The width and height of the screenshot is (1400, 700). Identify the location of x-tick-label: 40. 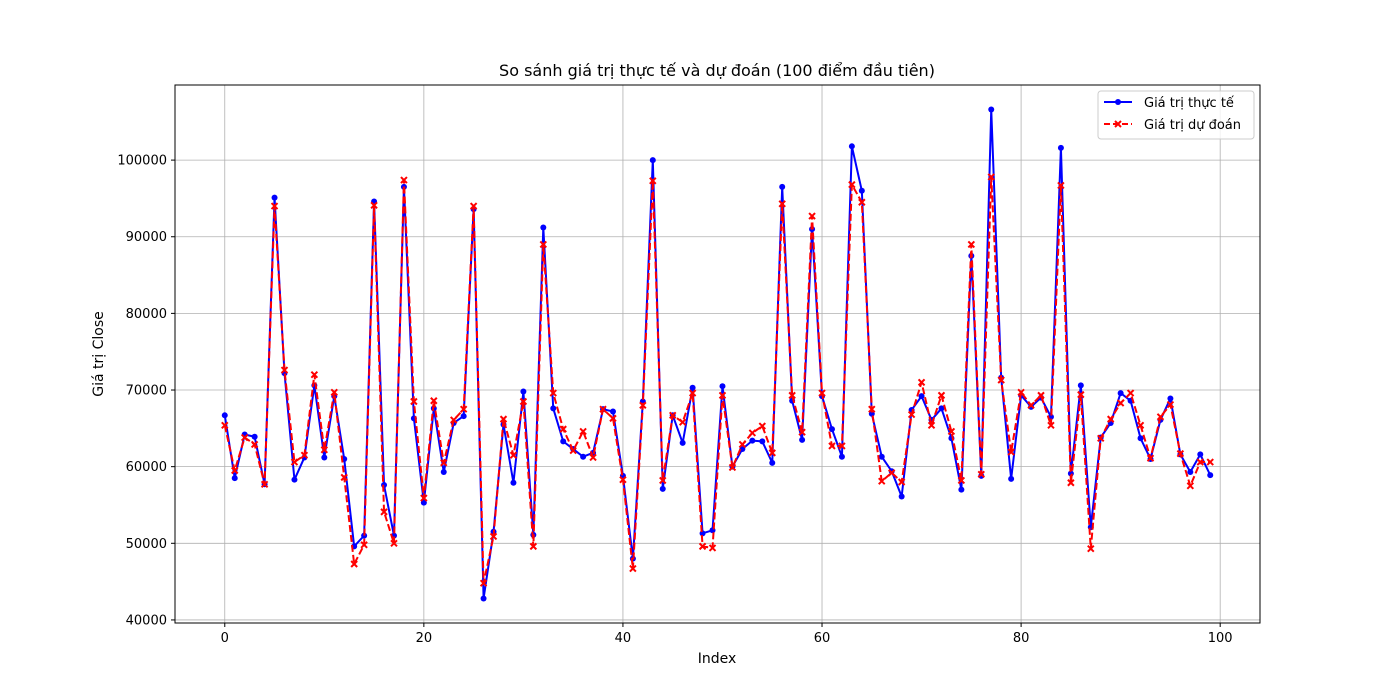
(623, 638).